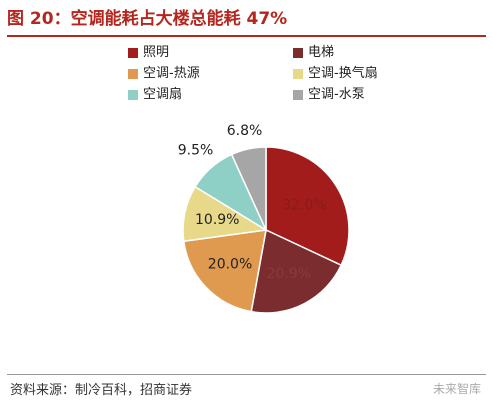 The image size is (493, 407). I want to click on legend-label: 空调-热源, so click(171, 73).